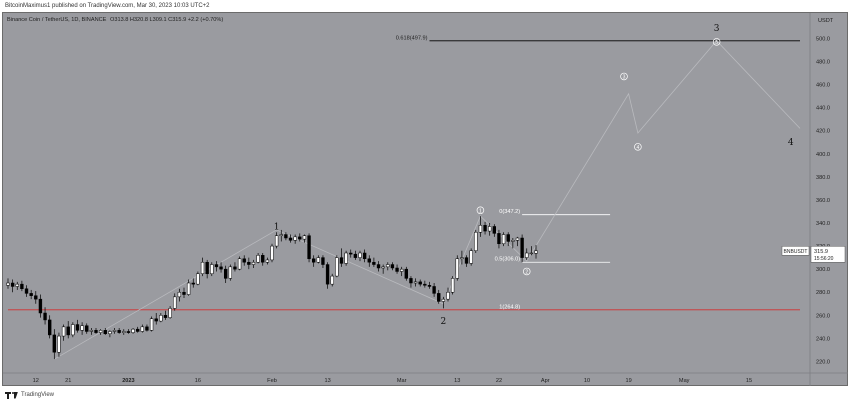 This screenshot has height=404, width=850. Describe the element at coordinates (823, 316) in the screenshot. I see `y-tick-label: 260.0` at that location.